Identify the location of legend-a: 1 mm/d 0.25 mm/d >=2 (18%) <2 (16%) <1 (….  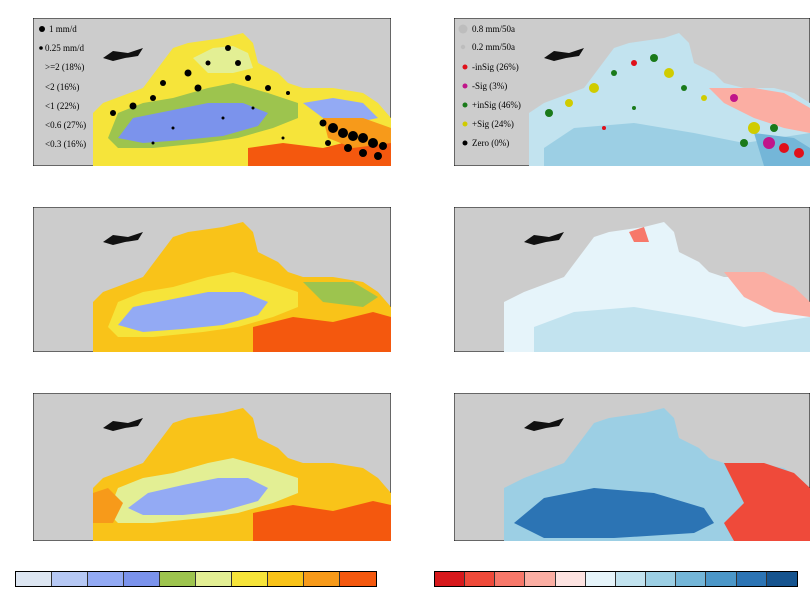
(62, 86).